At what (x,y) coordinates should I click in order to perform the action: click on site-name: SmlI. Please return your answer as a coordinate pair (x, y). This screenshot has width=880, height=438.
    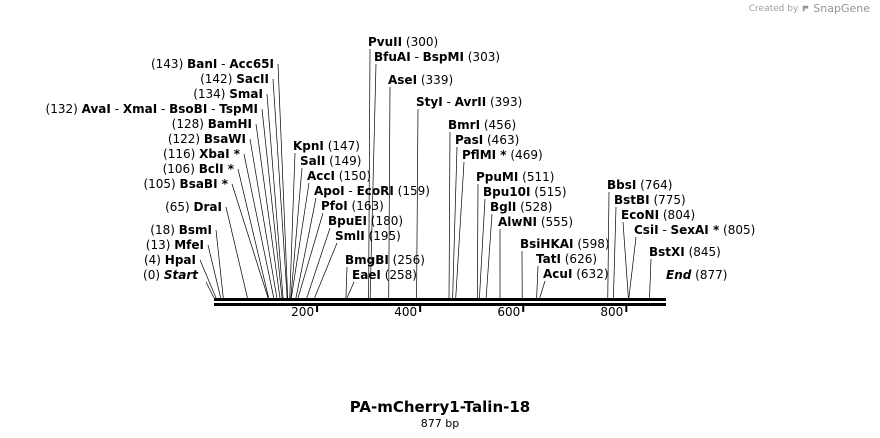
    Looking at the image, I should click on (350, 236).